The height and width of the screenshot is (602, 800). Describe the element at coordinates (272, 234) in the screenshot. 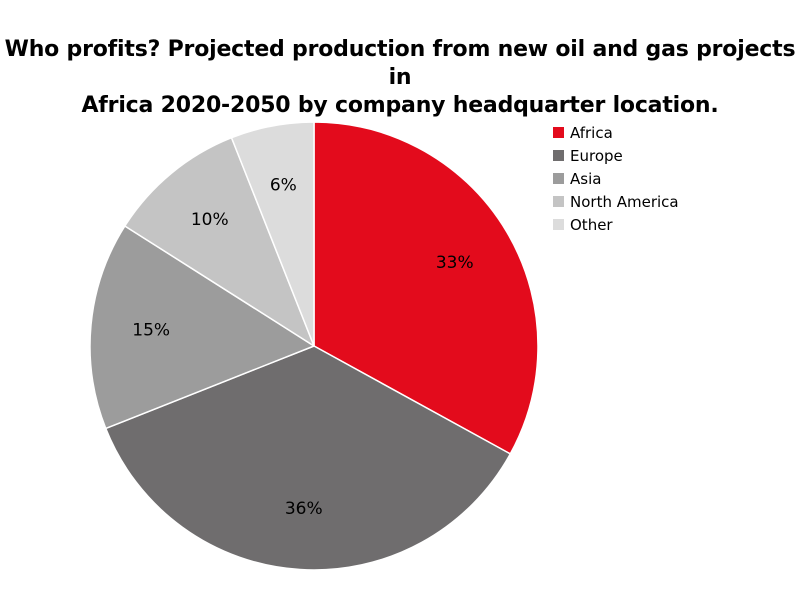

I see `slice-other` at that location.